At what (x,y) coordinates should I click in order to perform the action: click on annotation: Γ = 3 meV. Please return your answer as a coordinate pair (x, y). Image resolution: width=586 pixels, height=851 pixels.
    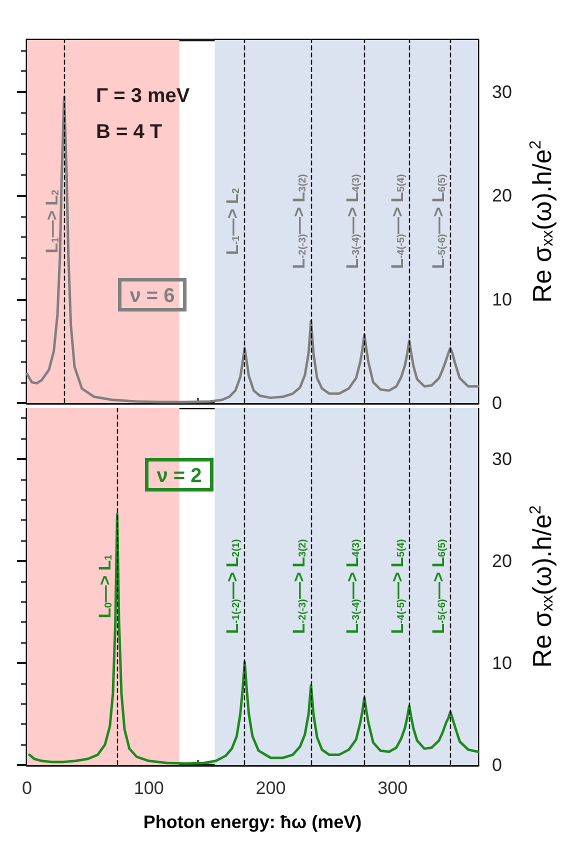
    Looking at the image, I should click on (143, 96).